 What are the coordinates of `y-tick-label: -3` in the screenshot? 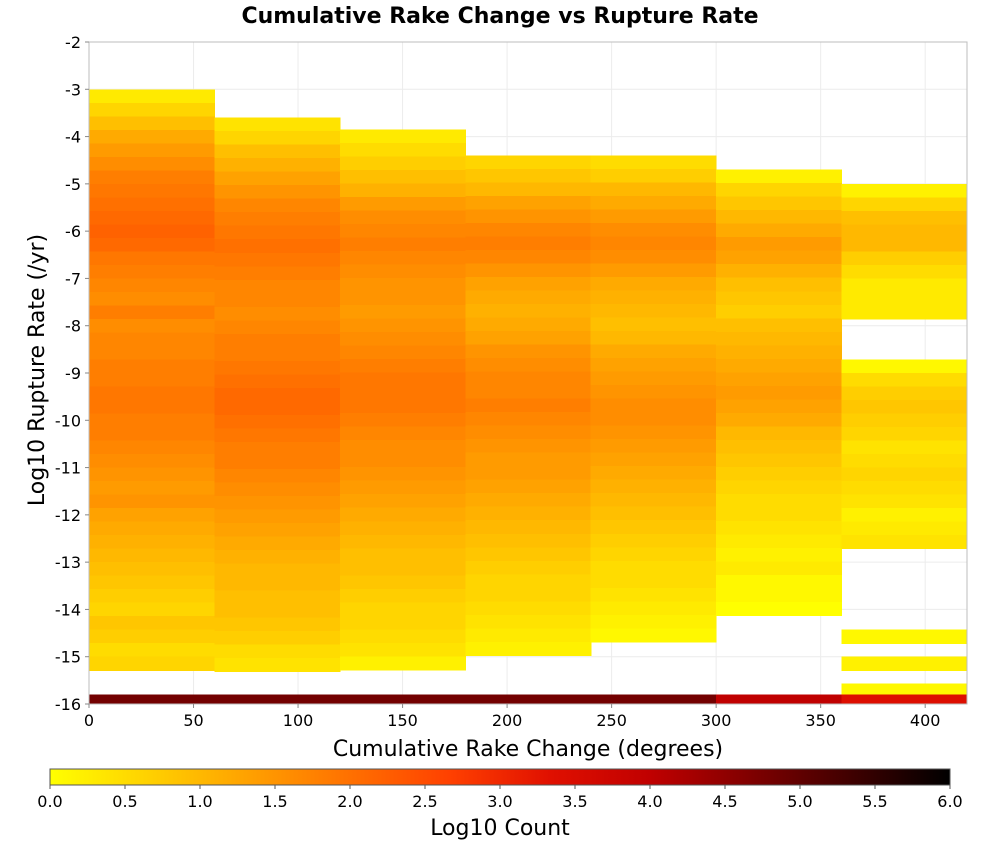 It's located at (73, 89).